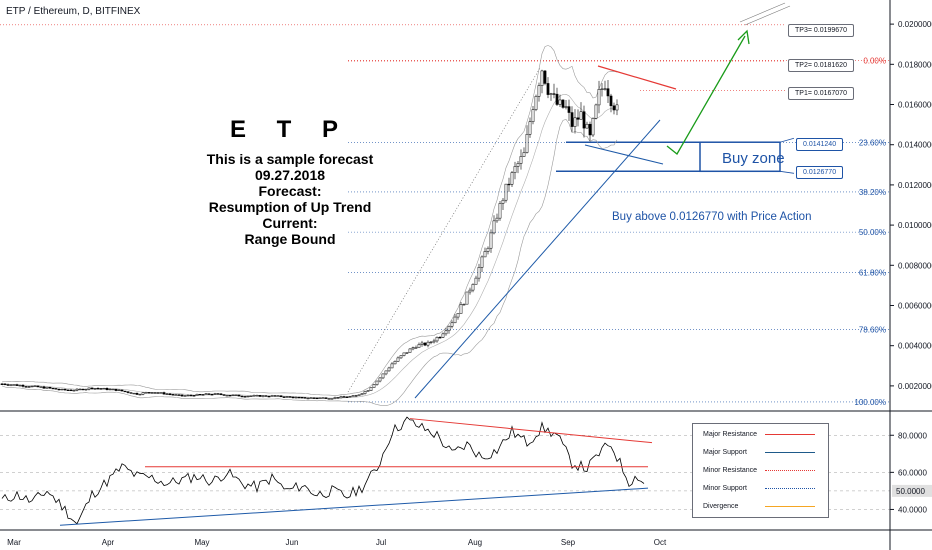 The height and width of the screenshot is (550, 932). I want to click on tp2-box: TP2= 0.0181620, so click(821, 65).